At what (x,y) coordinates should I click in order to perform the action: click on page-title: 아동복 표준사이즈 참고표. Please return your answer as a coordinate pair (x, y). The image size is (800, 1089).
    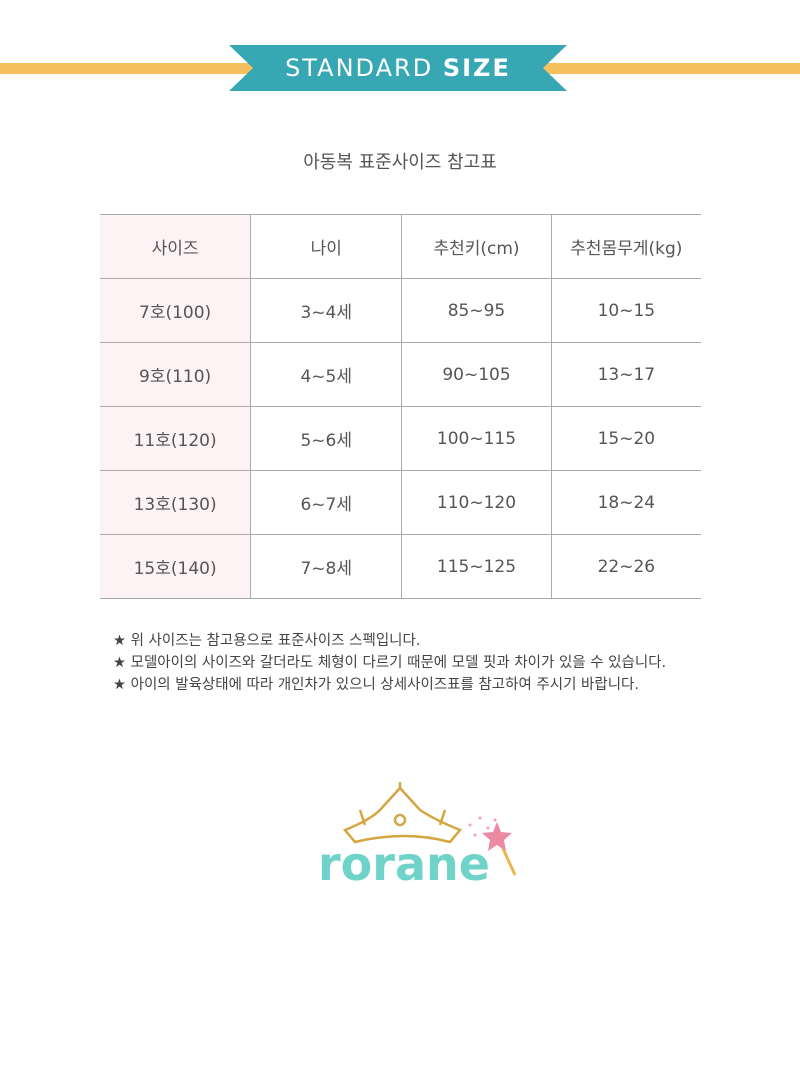
    Looking at the image, I should click on (400, 162).